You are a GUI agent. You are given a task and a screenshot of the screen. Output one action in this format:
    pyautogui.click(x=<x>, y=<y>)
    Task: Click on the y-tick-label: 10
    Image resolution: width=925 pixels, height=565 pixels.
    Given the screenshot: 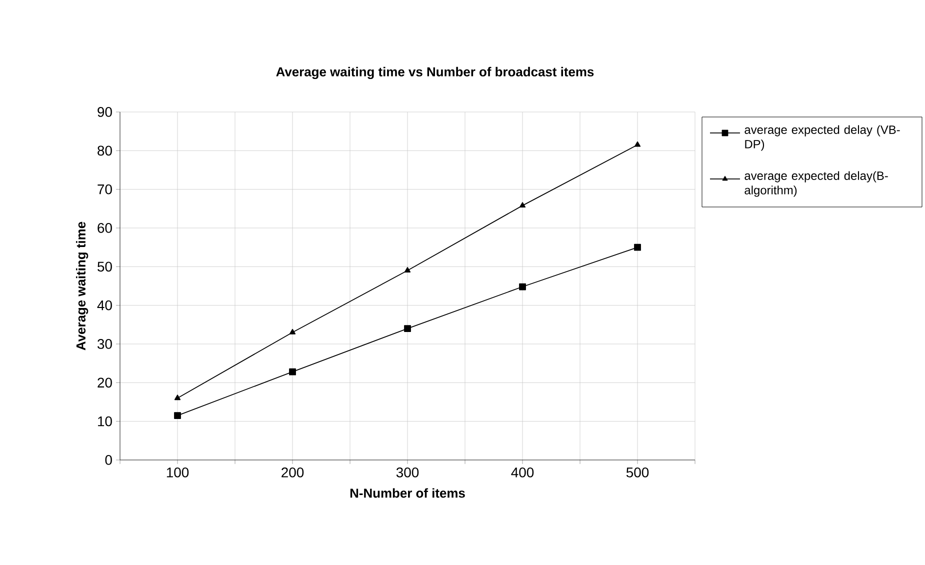 What is the action you would take?
    pyautogui.click(x=105, y=421)
    